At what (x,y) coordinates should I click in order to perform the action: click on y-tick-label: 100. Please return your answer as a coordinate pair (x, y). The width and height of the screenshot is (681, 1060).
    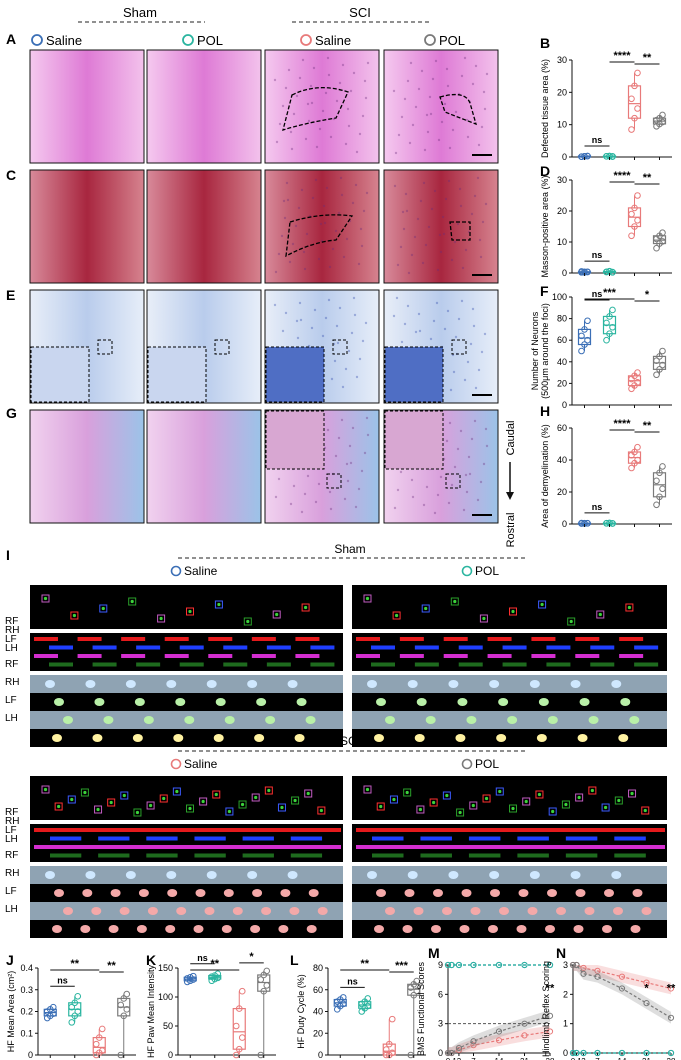
    Looking at the image, I should click on (165, 997).